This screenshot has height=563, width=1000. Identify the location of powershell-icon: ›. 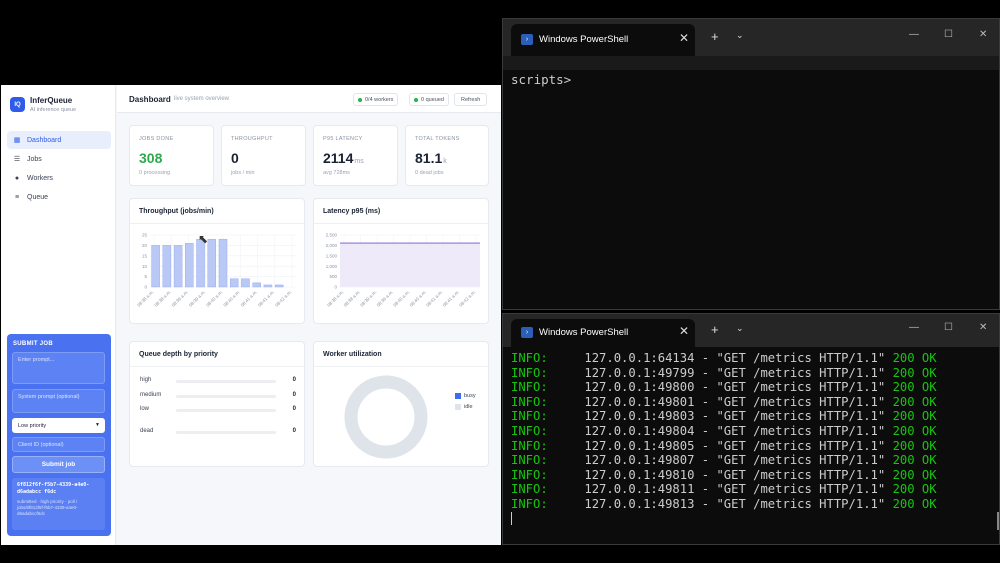
(527, 39).